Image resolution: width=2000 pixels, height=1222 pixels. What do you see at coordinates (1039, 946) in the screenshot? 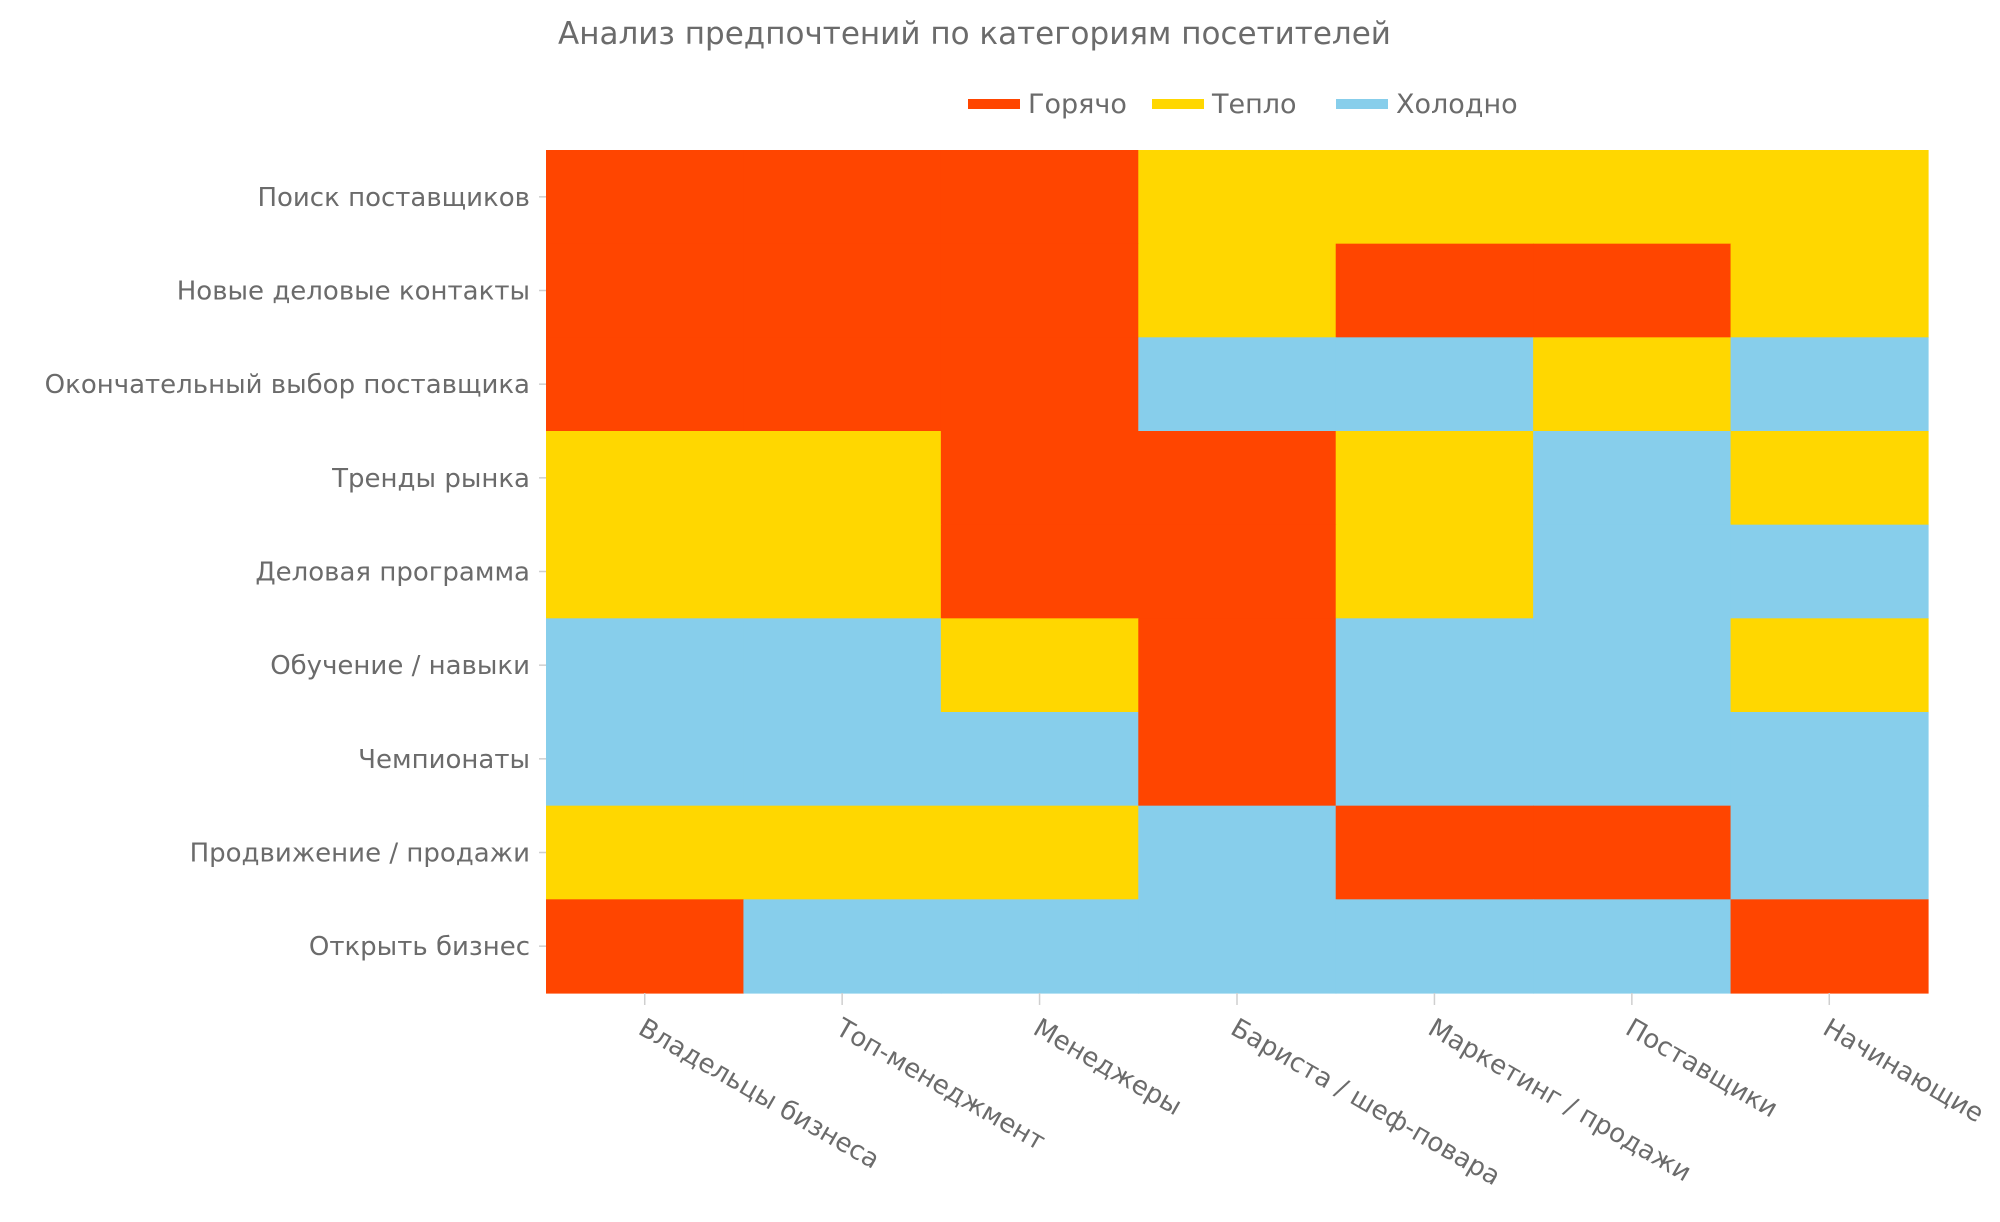
I see `heatmap-cell-r8-c2` at bounding box center [1039, 946].